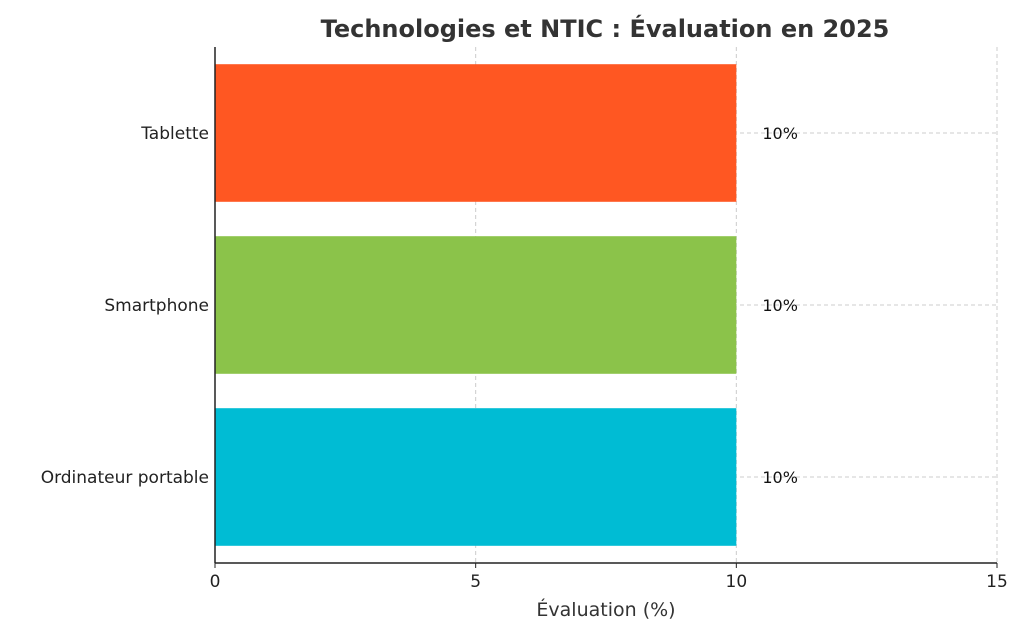  I want to click on x-tick-label-0: 0, so click(215, 582).